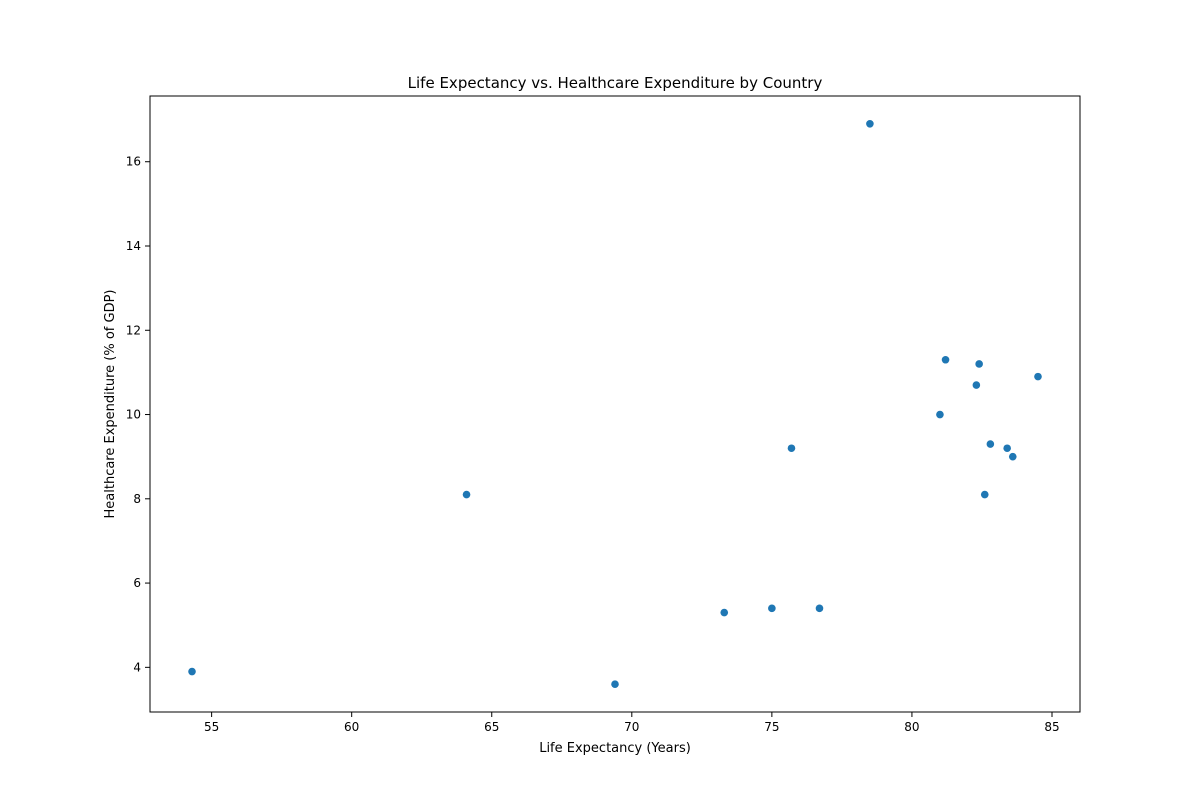 The height and width of the screenshot is (800, 1200). What do you see at coordinates (615, 748) in the screenshot?
I see `x-axis-label: Life Expectancy (Years)` at bounding box center [615, 748].